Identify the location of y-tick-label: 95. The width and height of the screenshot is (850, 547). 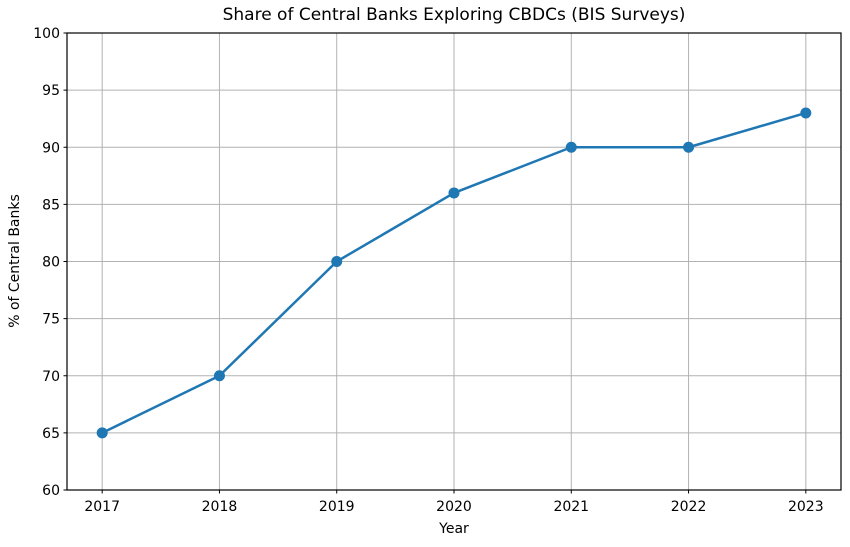
(51, 91).